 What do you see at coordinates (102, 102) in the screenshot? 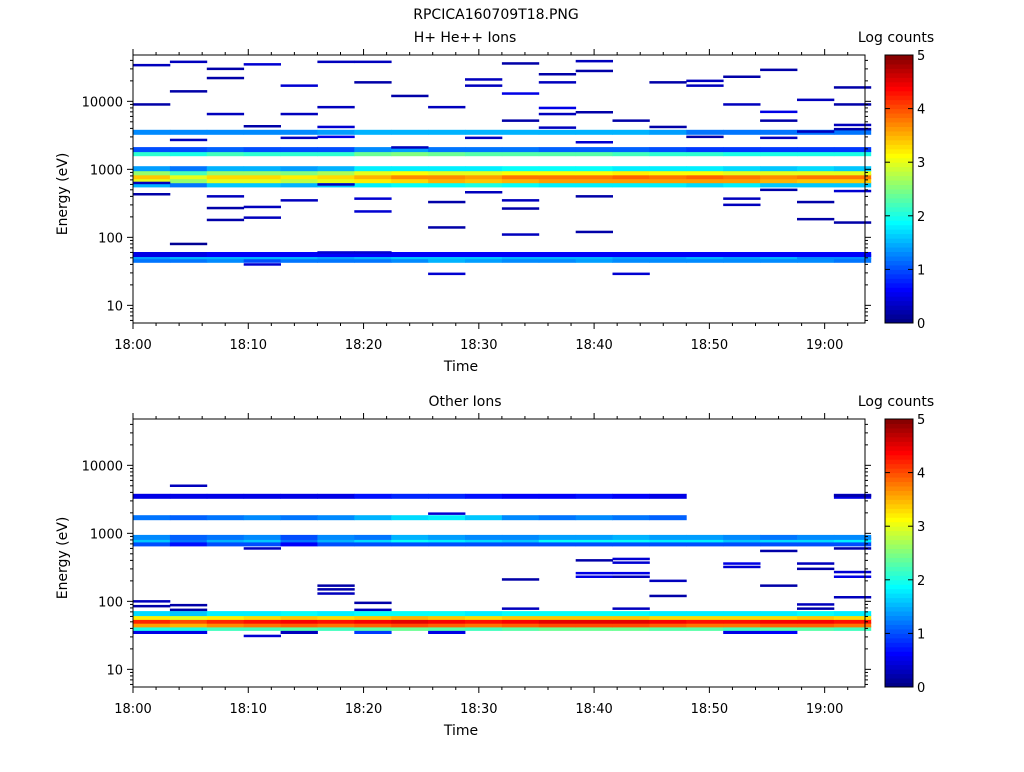
I see `y-tick-label: 10000` at bounding box center [102, 102].